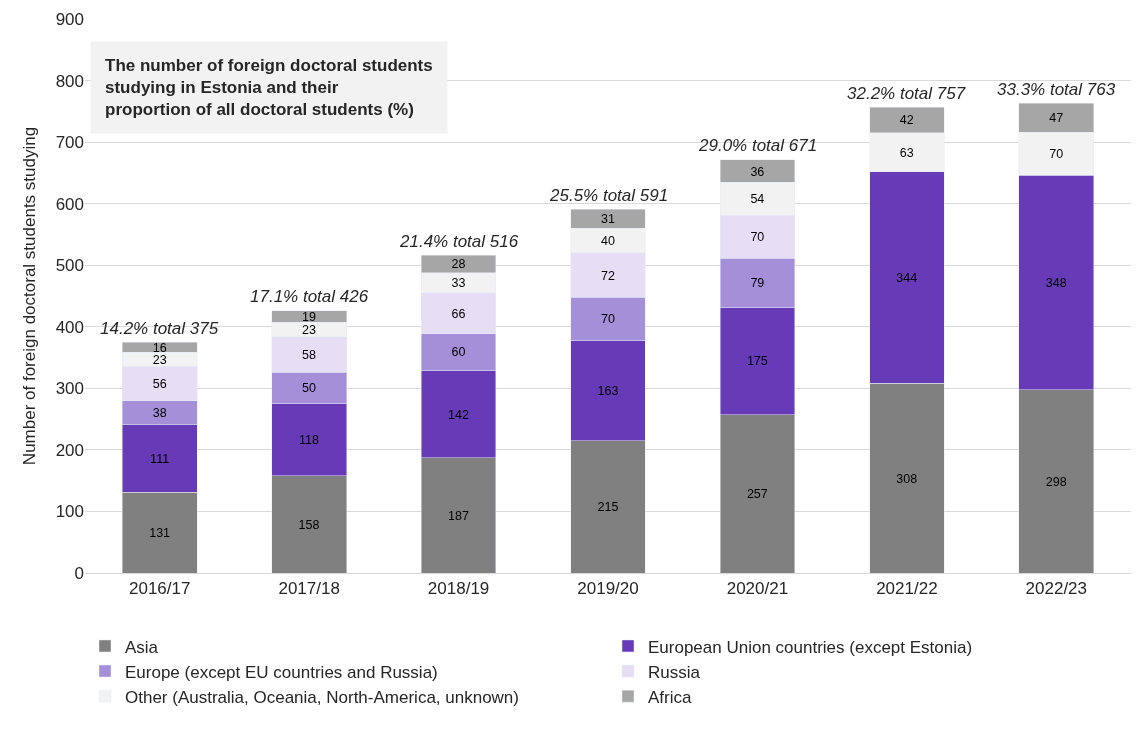 Image resolution: width=1141 pixels, height=733 pixels. Describe the element at coordinates (458, 589) in the screenshot. I see `x-tick-label: 2018/19` at that location.